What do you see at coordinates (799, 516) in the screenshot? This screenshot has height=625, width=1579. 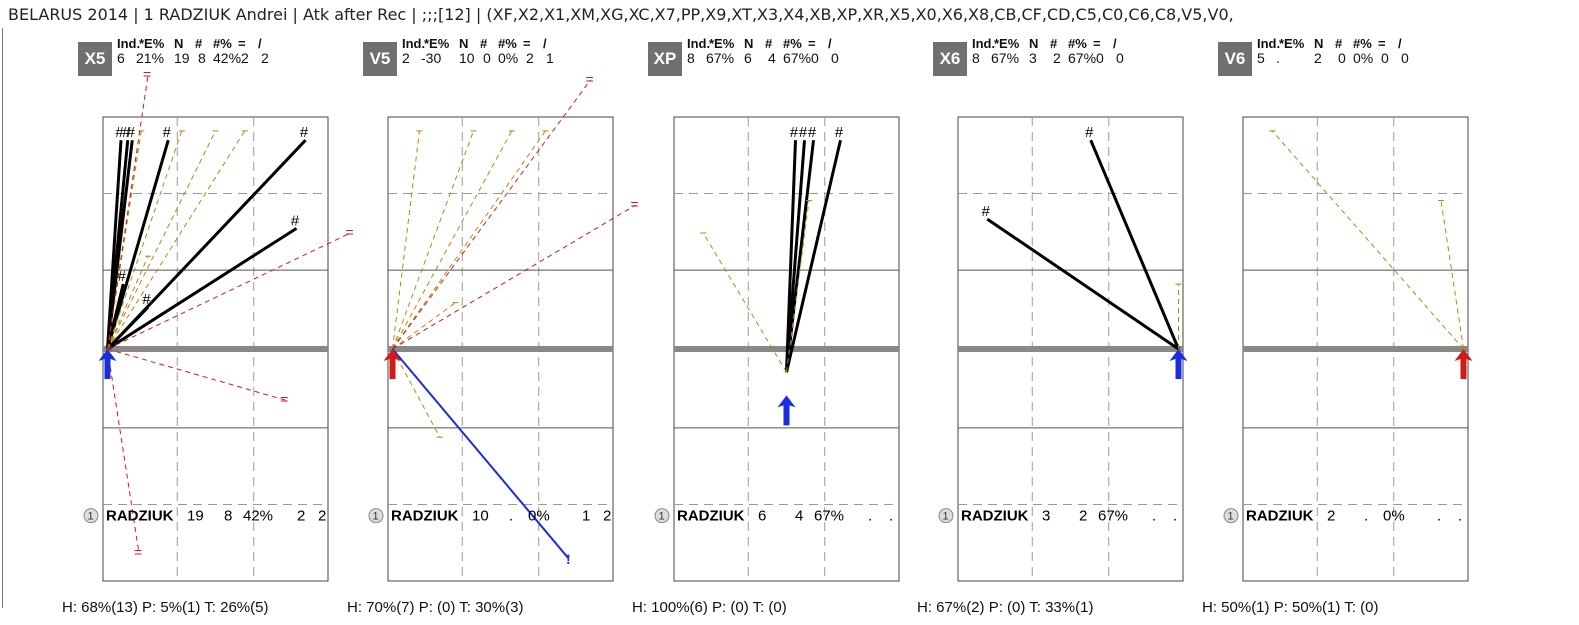 I see `player-stat: 4` at bounding box center [799, 516].